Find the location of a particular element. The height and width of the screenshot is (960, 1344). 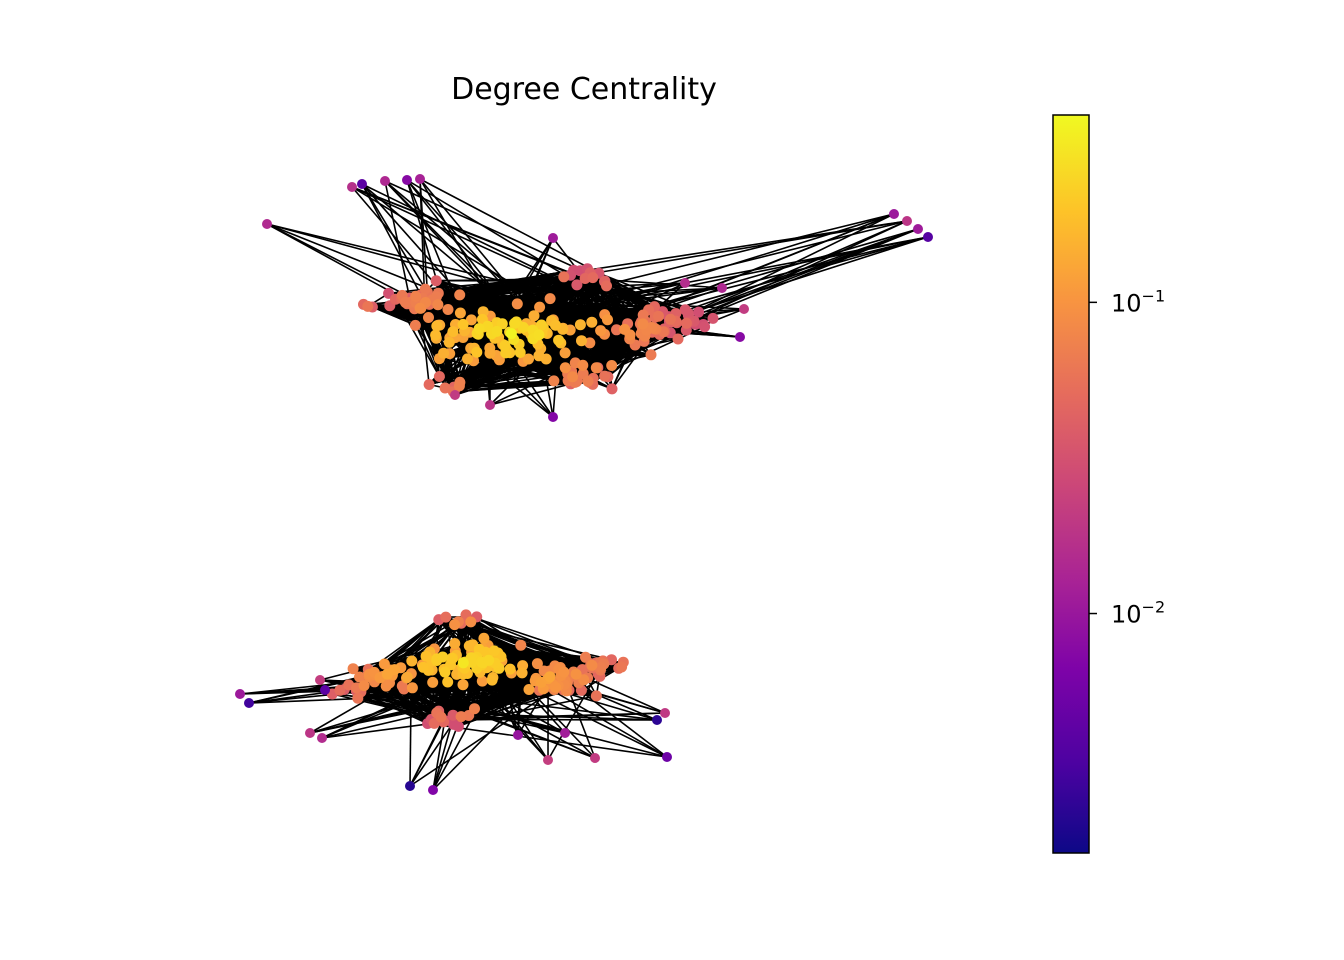

colorbar-tick-label: 10−1 is located at coordinates (1138, 301).